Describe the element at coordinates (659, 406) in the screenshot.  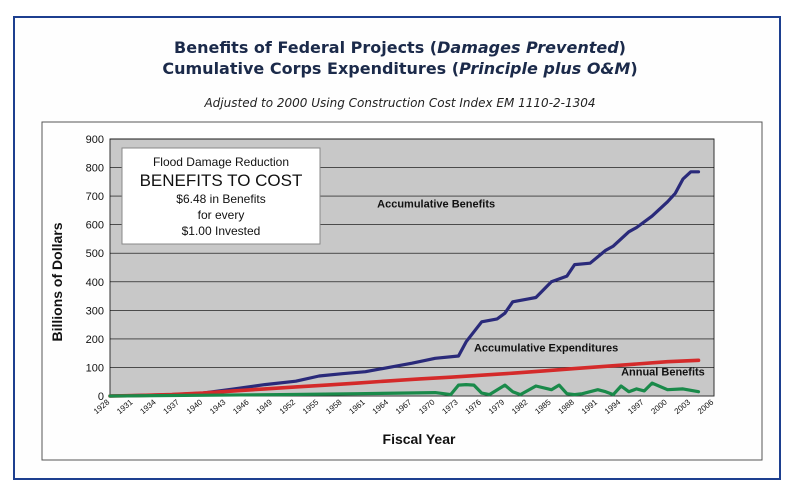
I see `x-tick-label: 2000` at that location.